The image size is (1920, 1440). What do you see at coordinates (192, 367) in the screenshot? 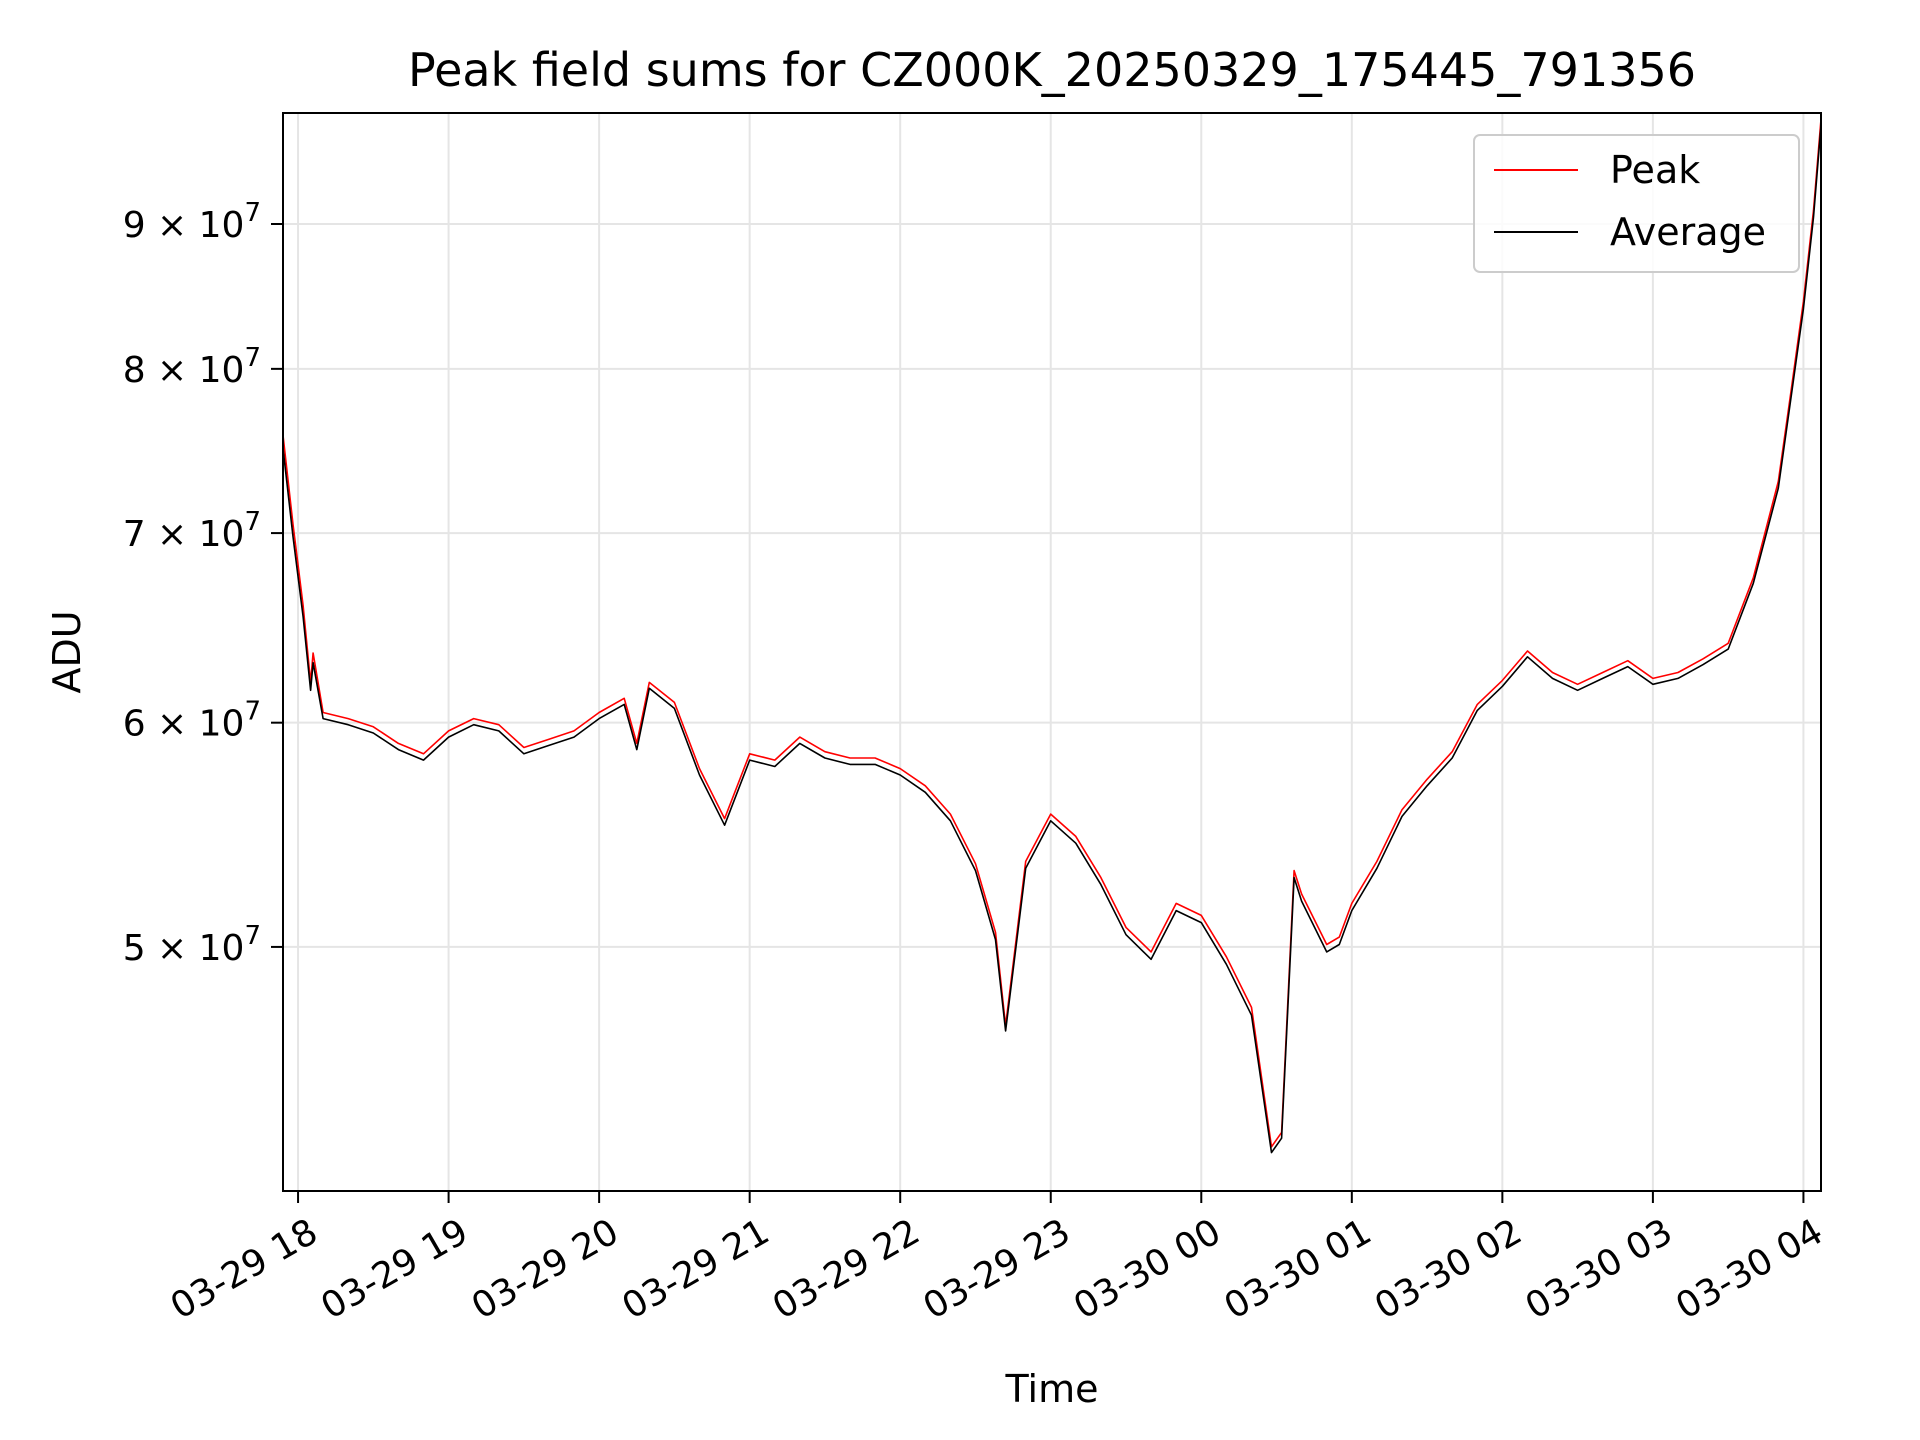
I see `y-tick-label: 8 × 10⁷` at bounding box center [192, 367].